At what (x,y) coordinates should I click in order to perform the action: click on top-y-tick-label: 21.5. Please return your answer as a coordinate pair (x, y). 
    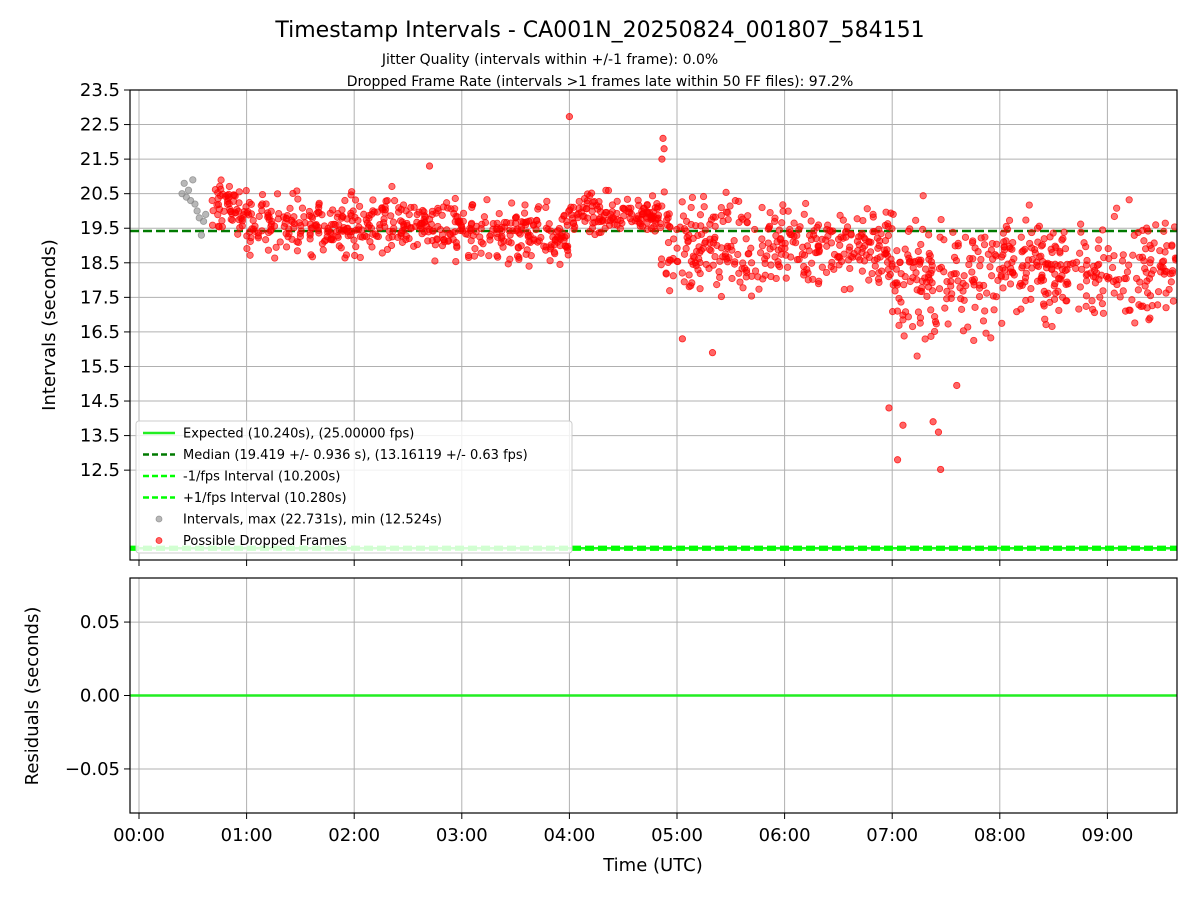
    Looking at the image, I should click on (100, 159).